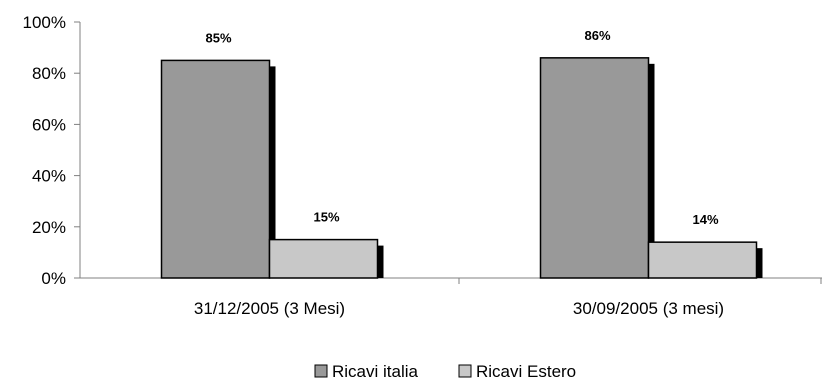  I want to click on y-tick-label: 40%, so click(49, 176).